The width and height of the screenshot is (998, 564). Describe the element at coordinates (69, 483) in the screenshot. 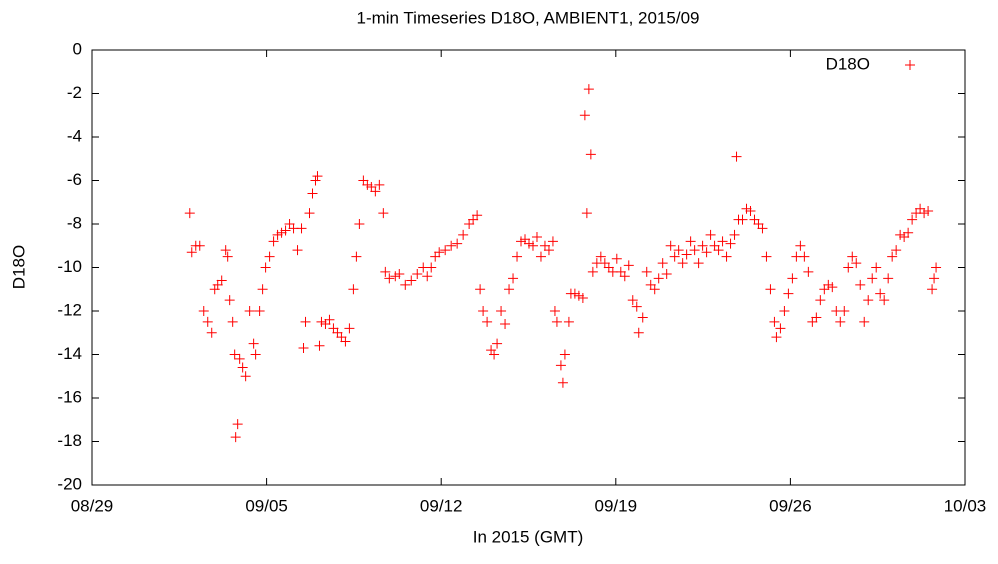

I see `y-tick-label: -20` at that location.